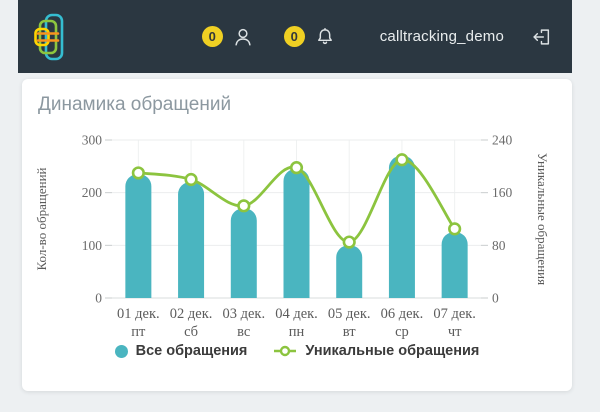 This screenshot has height=412, width=600. What do you see at coordinates (135, 104) in the screenshot?
I see `chart-title: Динамика обращений` at bounding box center [135, 104].